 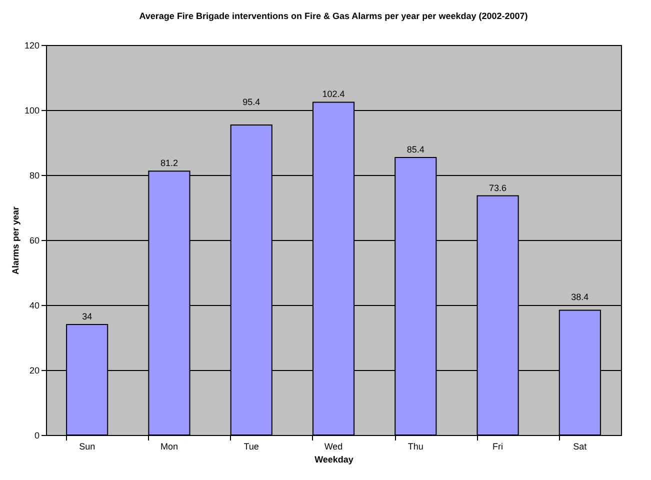 I want to click on x-tick-label: Sat, so click(x=580, y=447).